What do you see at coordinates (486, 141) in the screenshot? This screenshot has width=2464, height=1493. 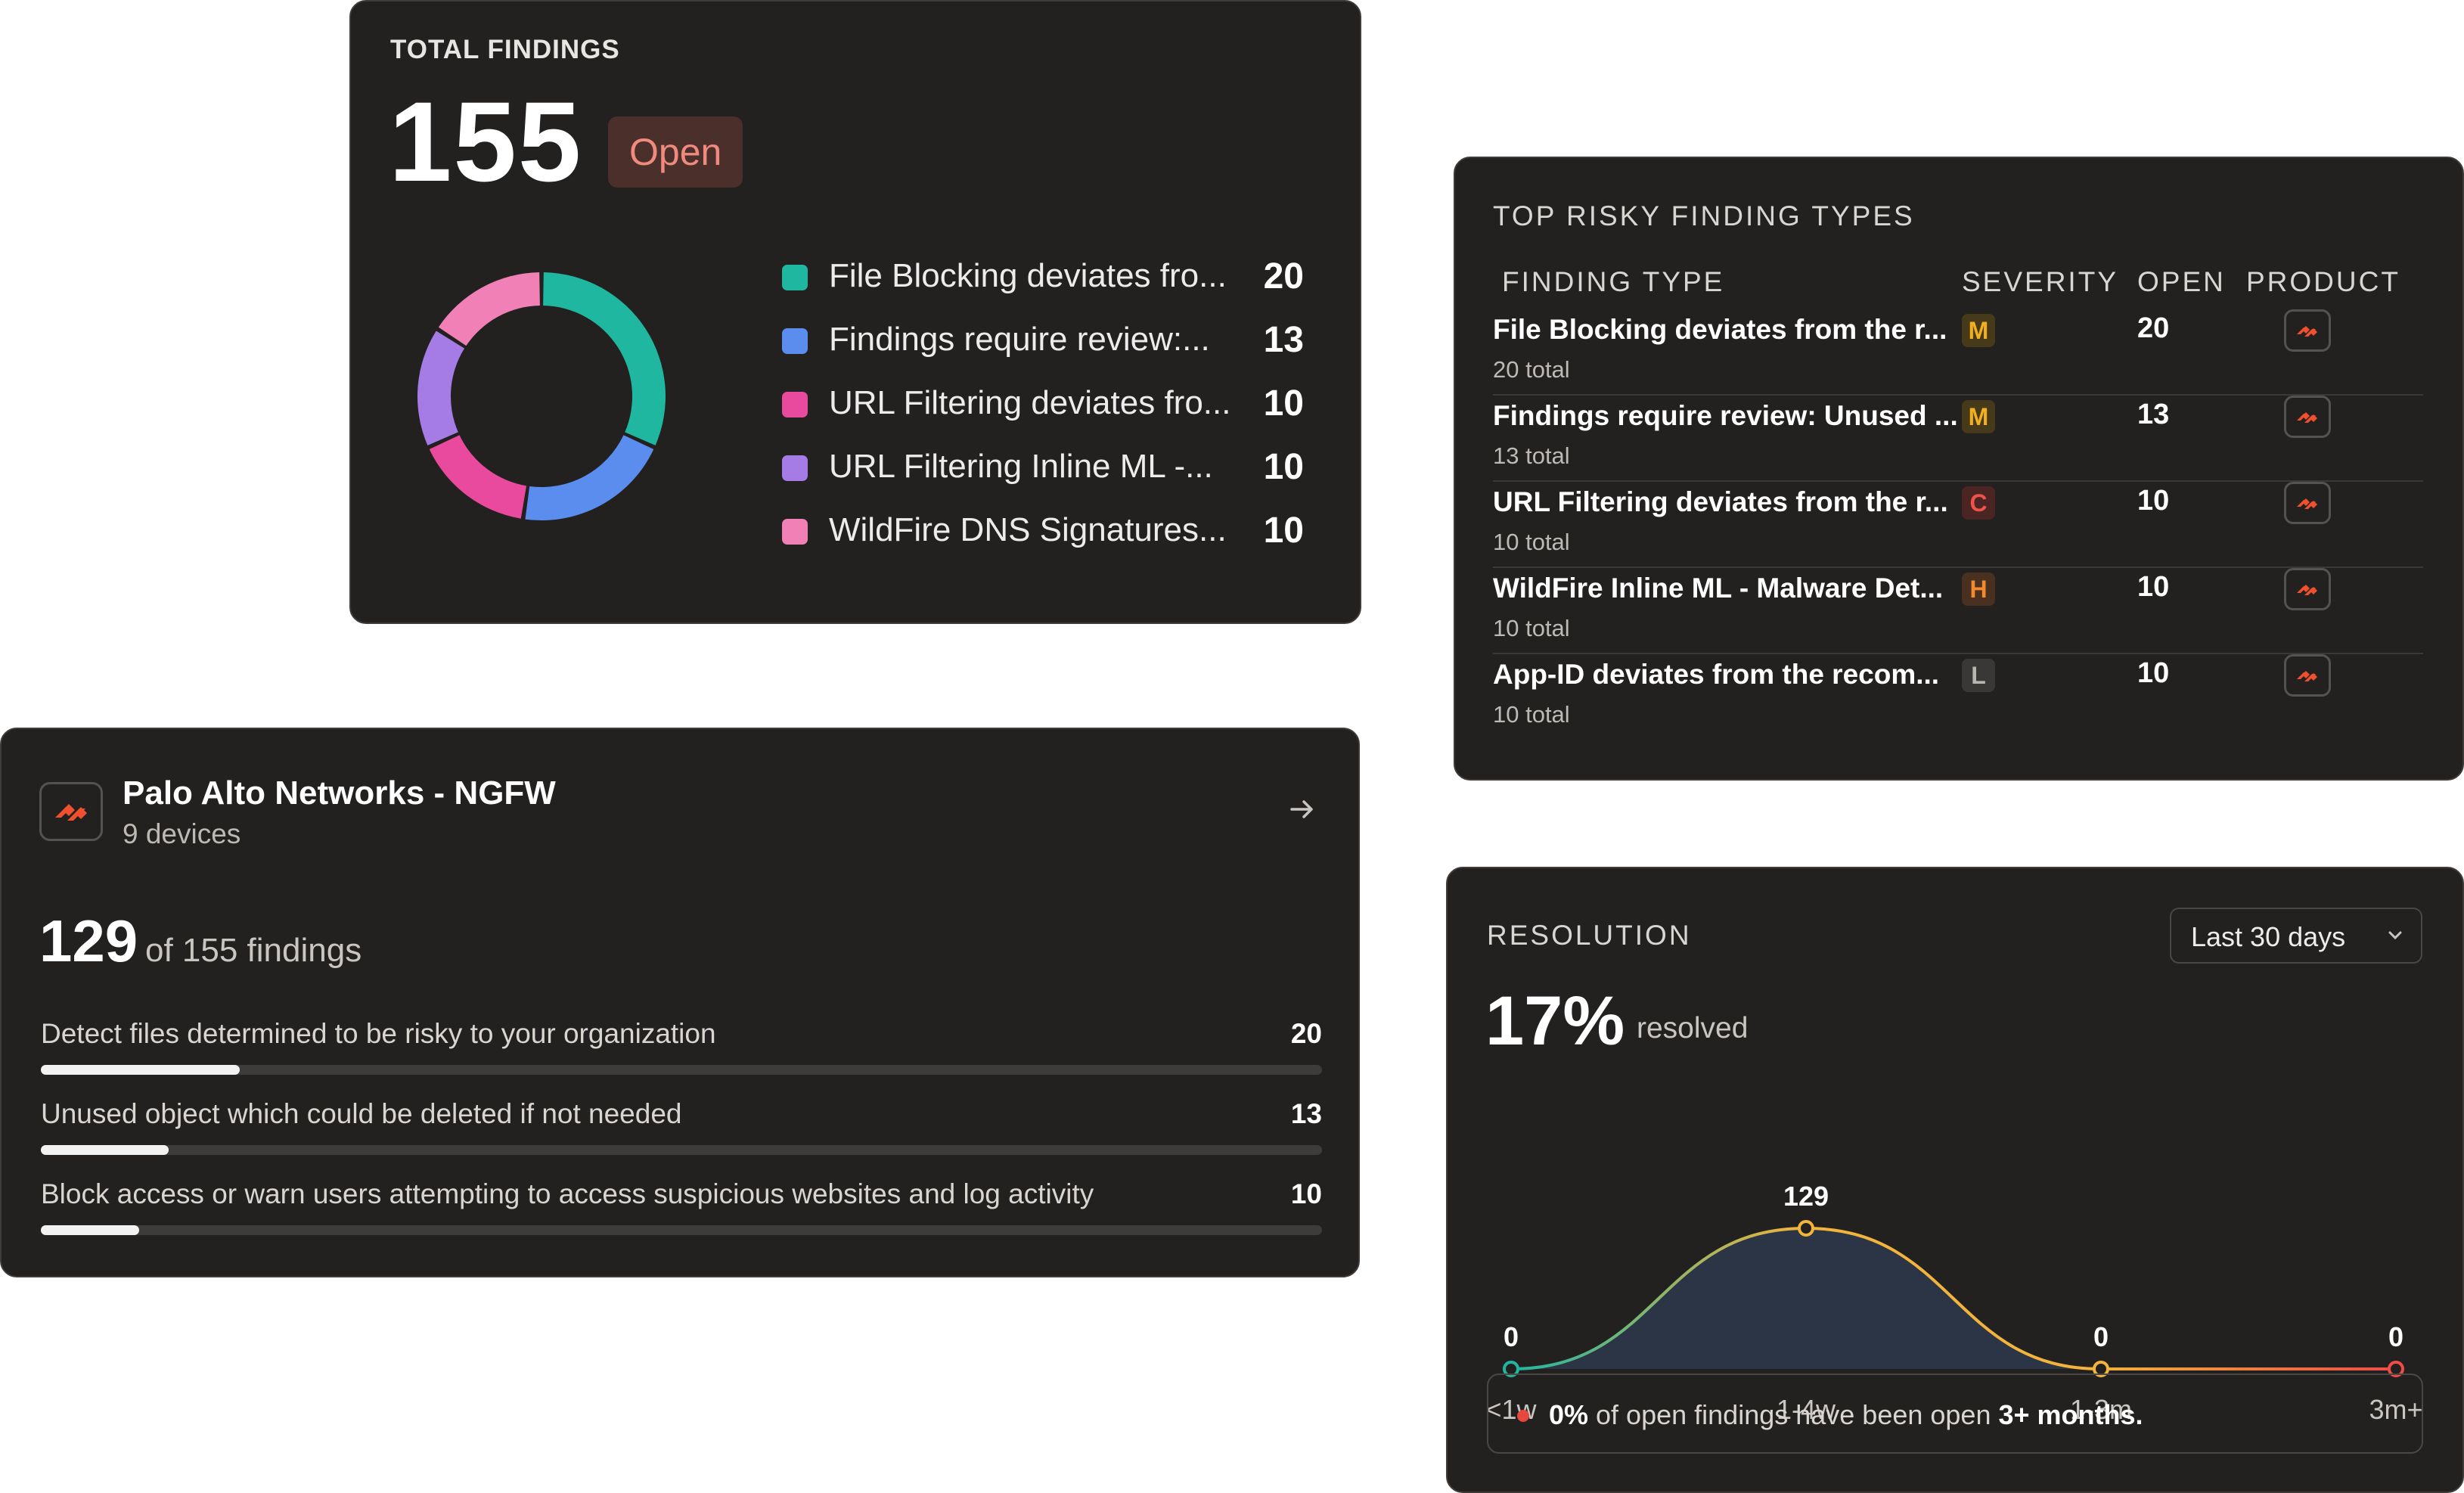 I see `total-findings-count: 155` at bounding box center [486, 141].